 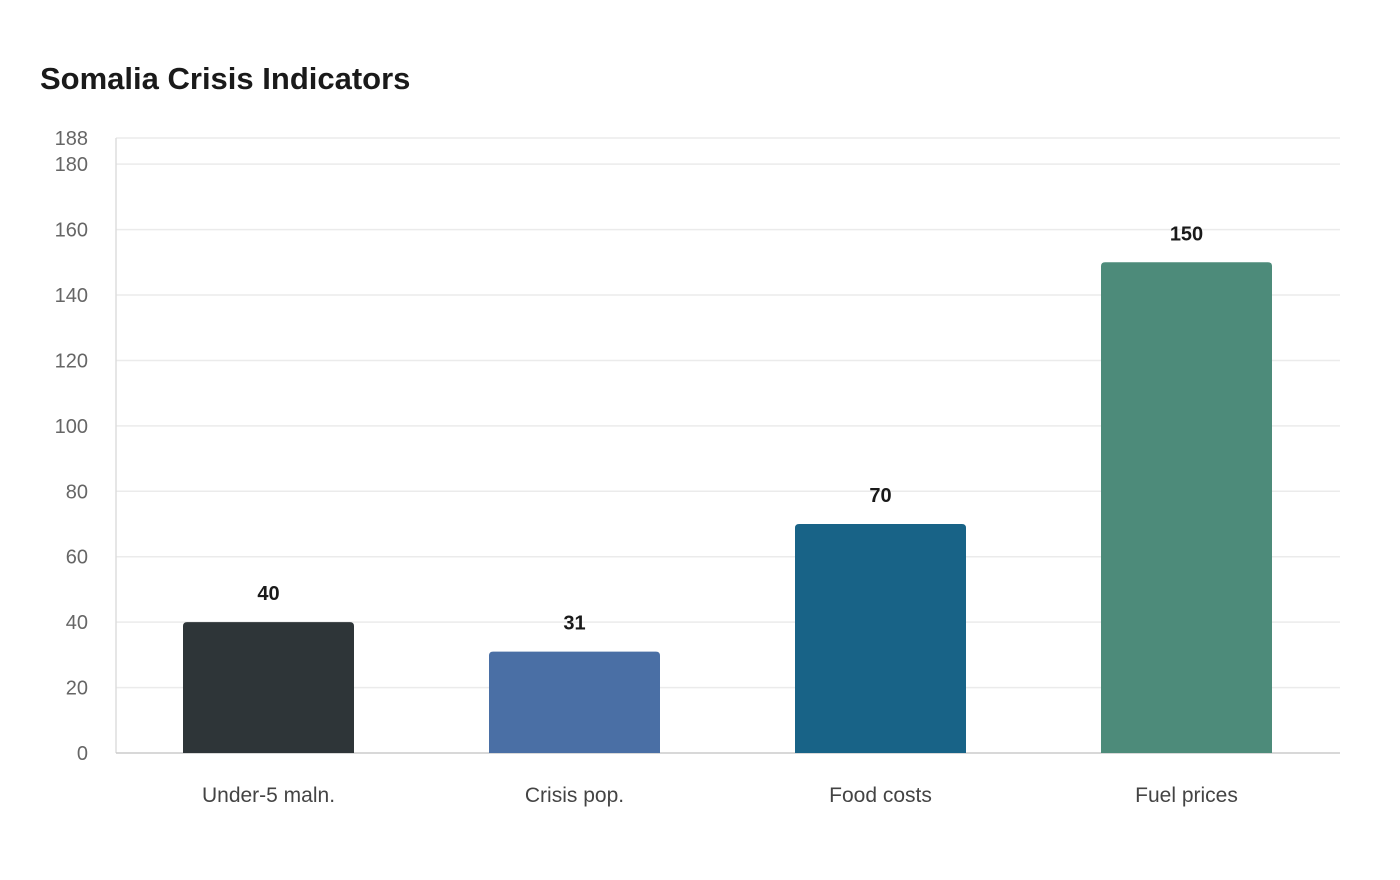 What do you see at coordinates (71, 165) in the screenshot?
I see `y-tick-label: 180` at bounding box center [71, 165].